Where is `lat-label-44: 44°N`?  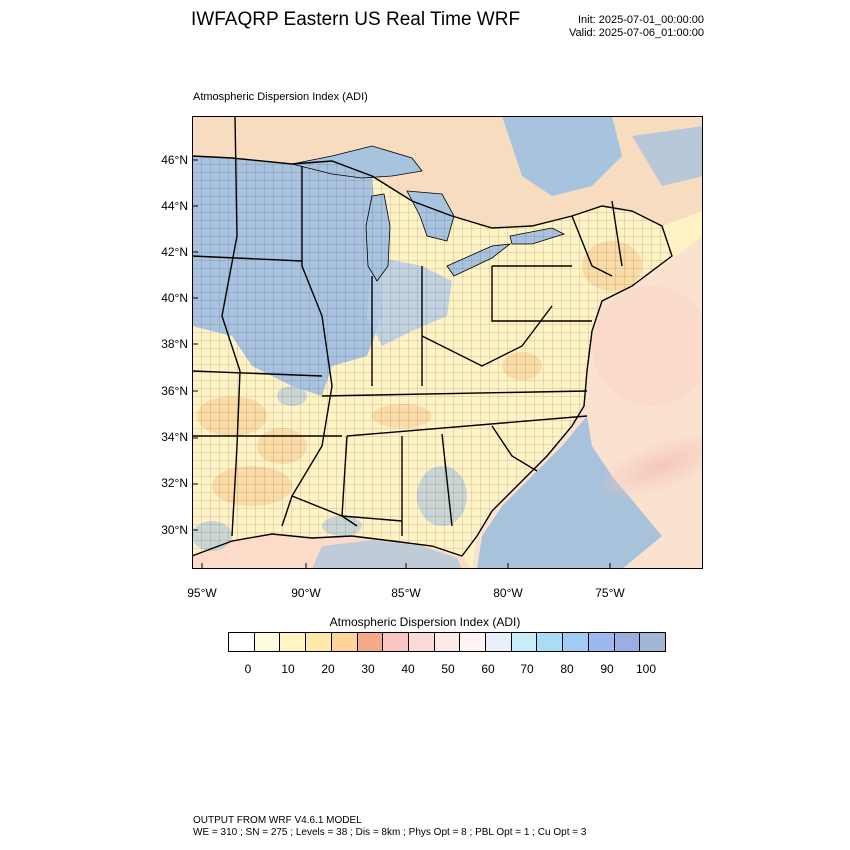
lat-label-44: 44°N is located at coordinates (174, 206).